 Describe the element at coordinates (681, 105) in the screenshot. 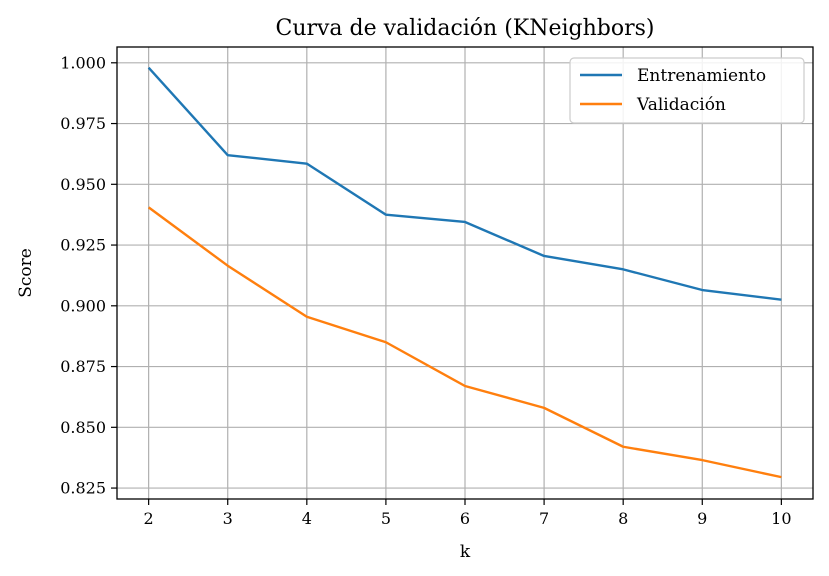

I see `legend-label: Validación` at that location.